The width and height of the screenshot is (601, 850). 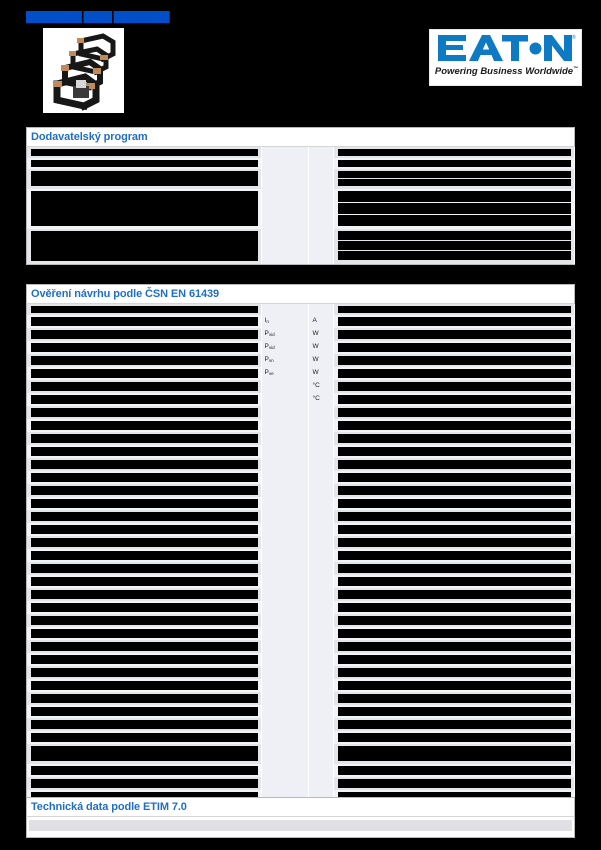 I want to click on table-supplier-program, so click(x=300, y=205).